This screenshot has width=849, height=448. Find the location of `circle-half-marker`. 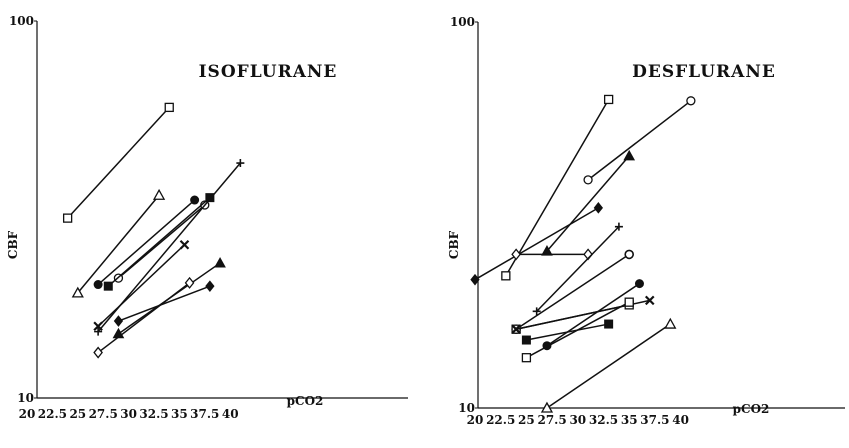

circle-half-marker is located at coordinates (629, 254).